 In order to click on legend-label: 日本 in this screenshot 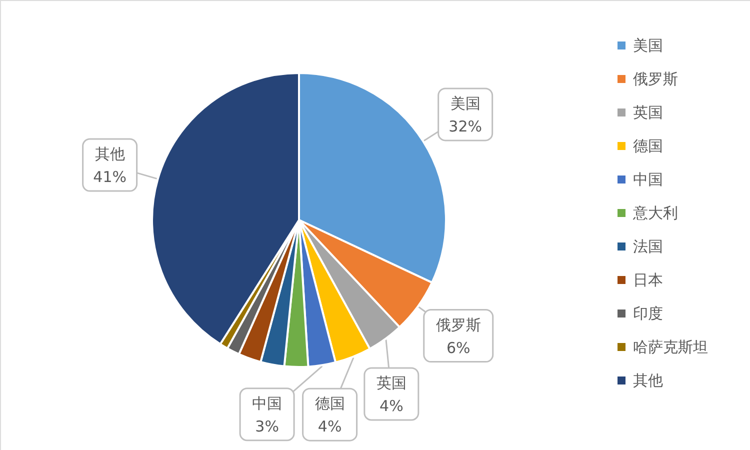, I will do `click(648, 280)`.